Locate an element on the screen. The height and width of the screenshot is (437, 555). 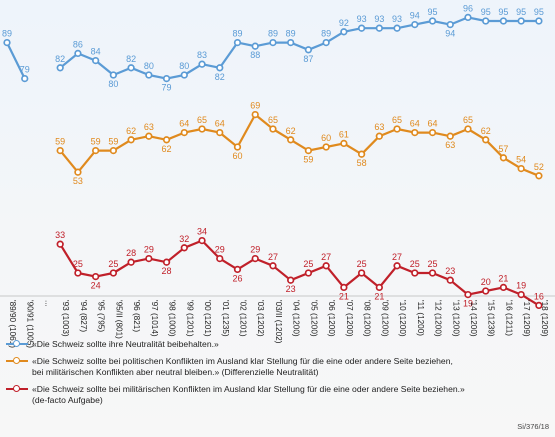
series-1-data-label: 84 is located at coordinates (96, 52).